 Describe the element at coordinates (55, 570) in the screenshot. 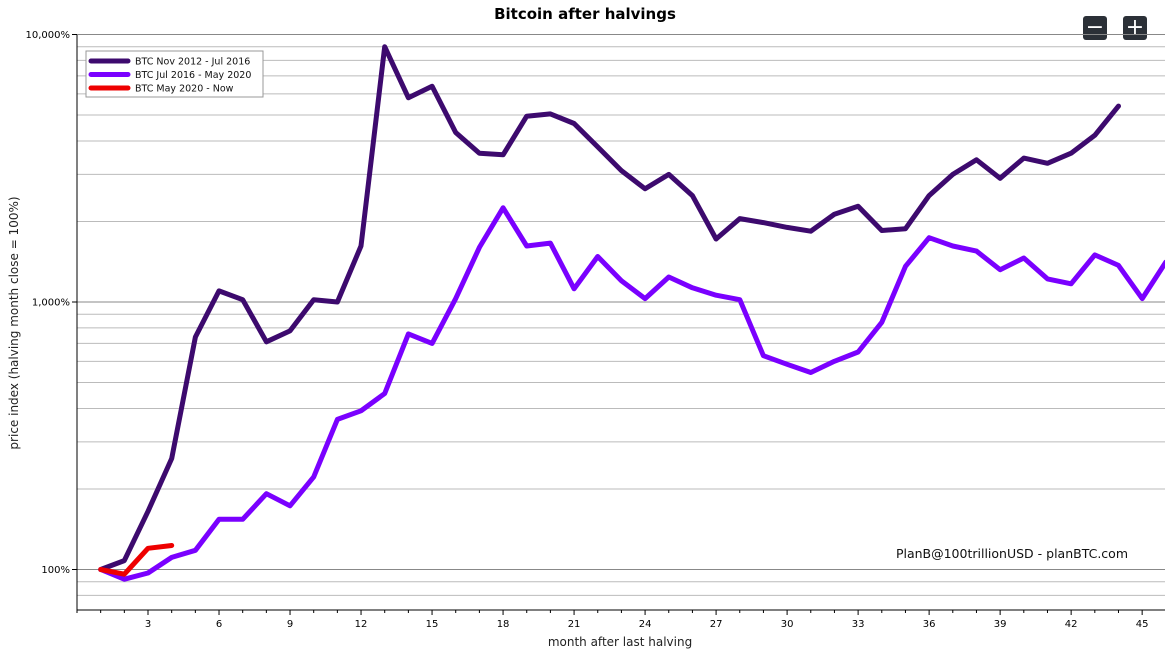

I see `y-tick-label: 100%` at that location.